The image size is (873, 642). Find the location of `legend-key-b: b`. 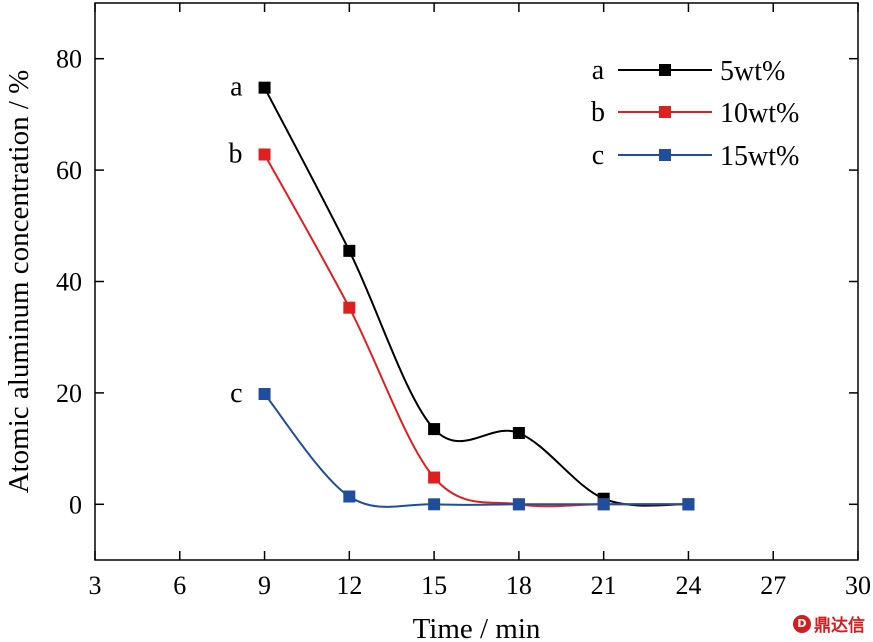

legend-key-b: b is located at coordinates (598, 112).